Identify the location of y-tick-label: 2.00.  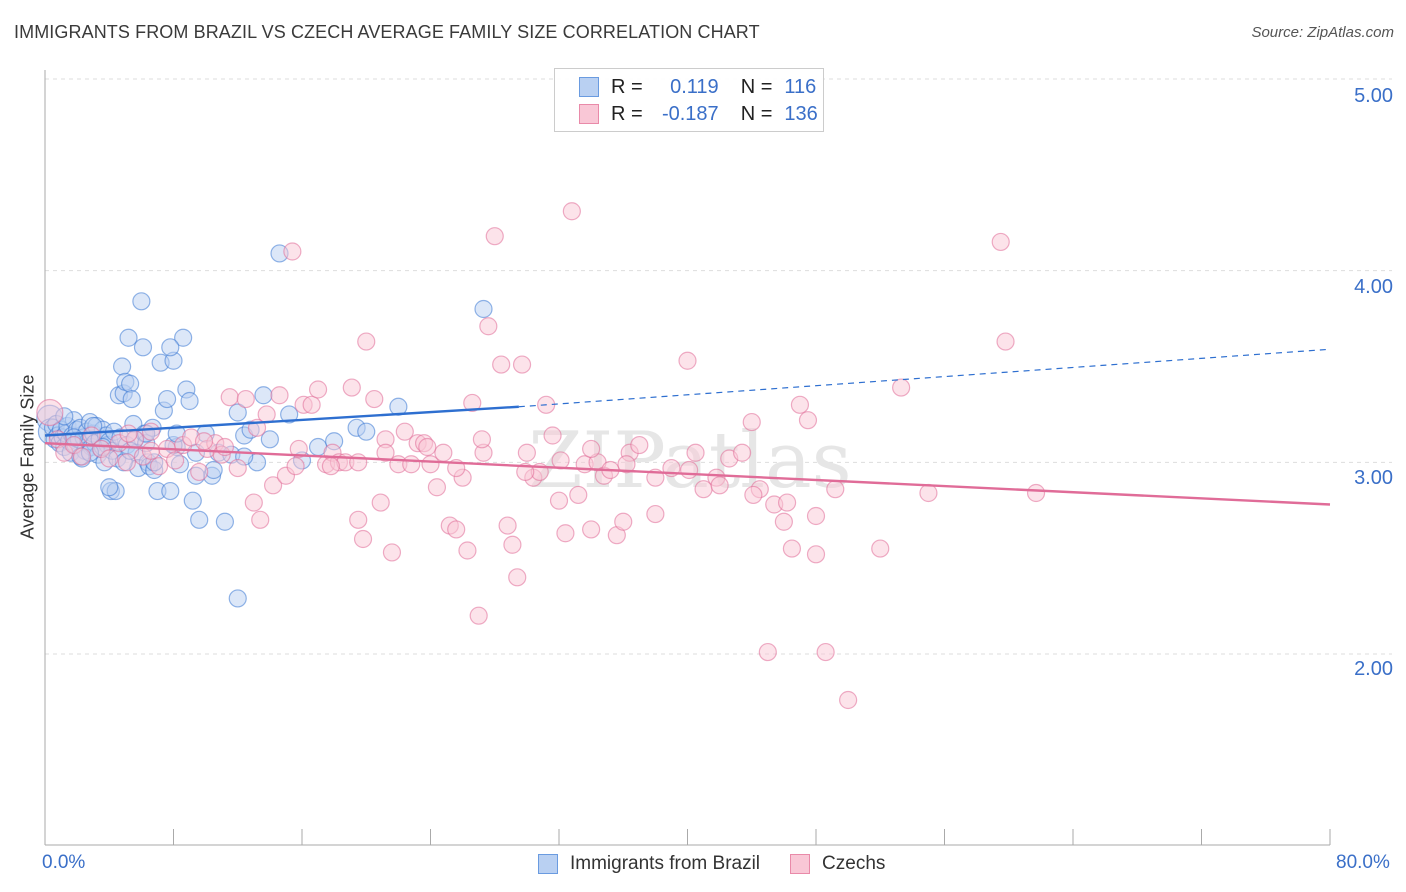
(1373, 669).